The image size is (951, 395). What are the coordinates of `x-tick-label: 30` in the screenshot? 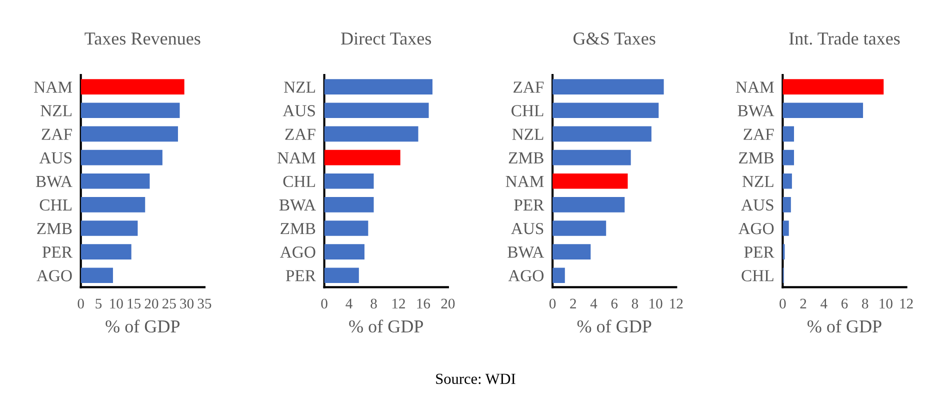 It's located at (187, 303).